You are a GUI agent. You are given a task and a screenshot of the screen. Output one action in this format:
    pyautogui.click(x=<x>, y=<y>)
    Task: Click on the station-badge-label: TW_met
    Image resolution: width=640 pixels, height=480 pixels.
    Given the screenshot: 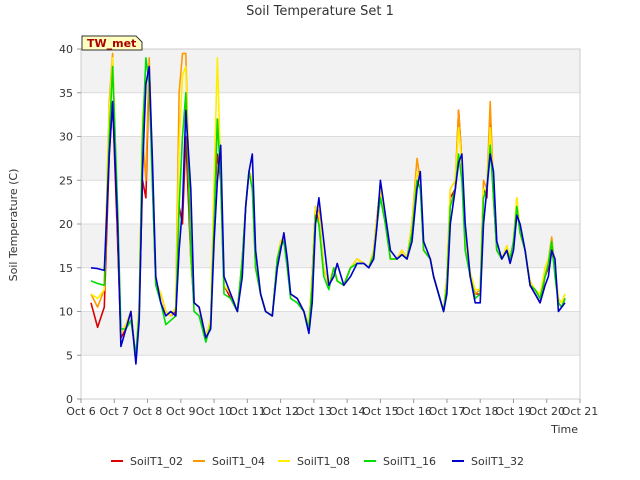 What is the action you would take?
    pyautogui.click(x=111, y=43)
    